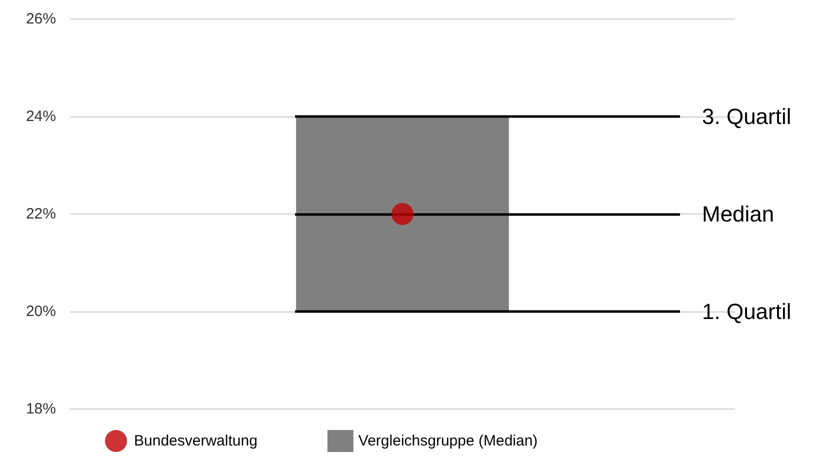 Image resolution: width=817 pixels, height=459 pixels. Describe the element at coordinates (41, 19) in the screenshot. I see `y-tick-label: 26%` at that location.